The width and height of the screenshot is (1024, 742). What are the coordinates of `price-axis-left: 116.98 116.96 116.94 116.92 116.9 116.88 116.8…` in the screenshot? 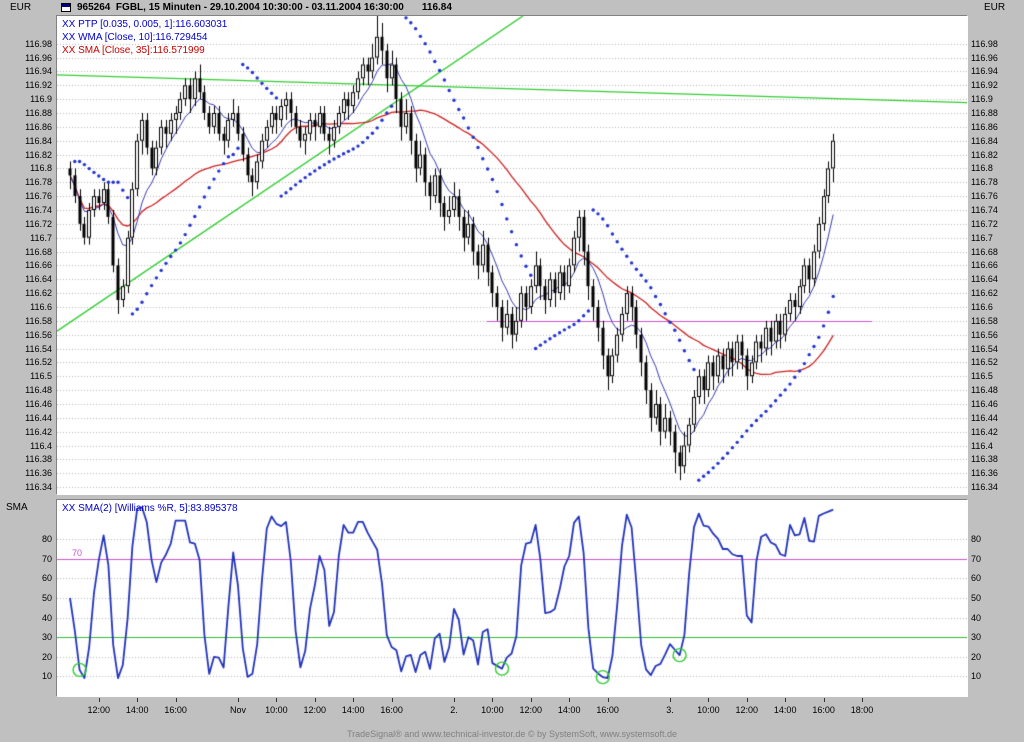 It's located at (28, 255).